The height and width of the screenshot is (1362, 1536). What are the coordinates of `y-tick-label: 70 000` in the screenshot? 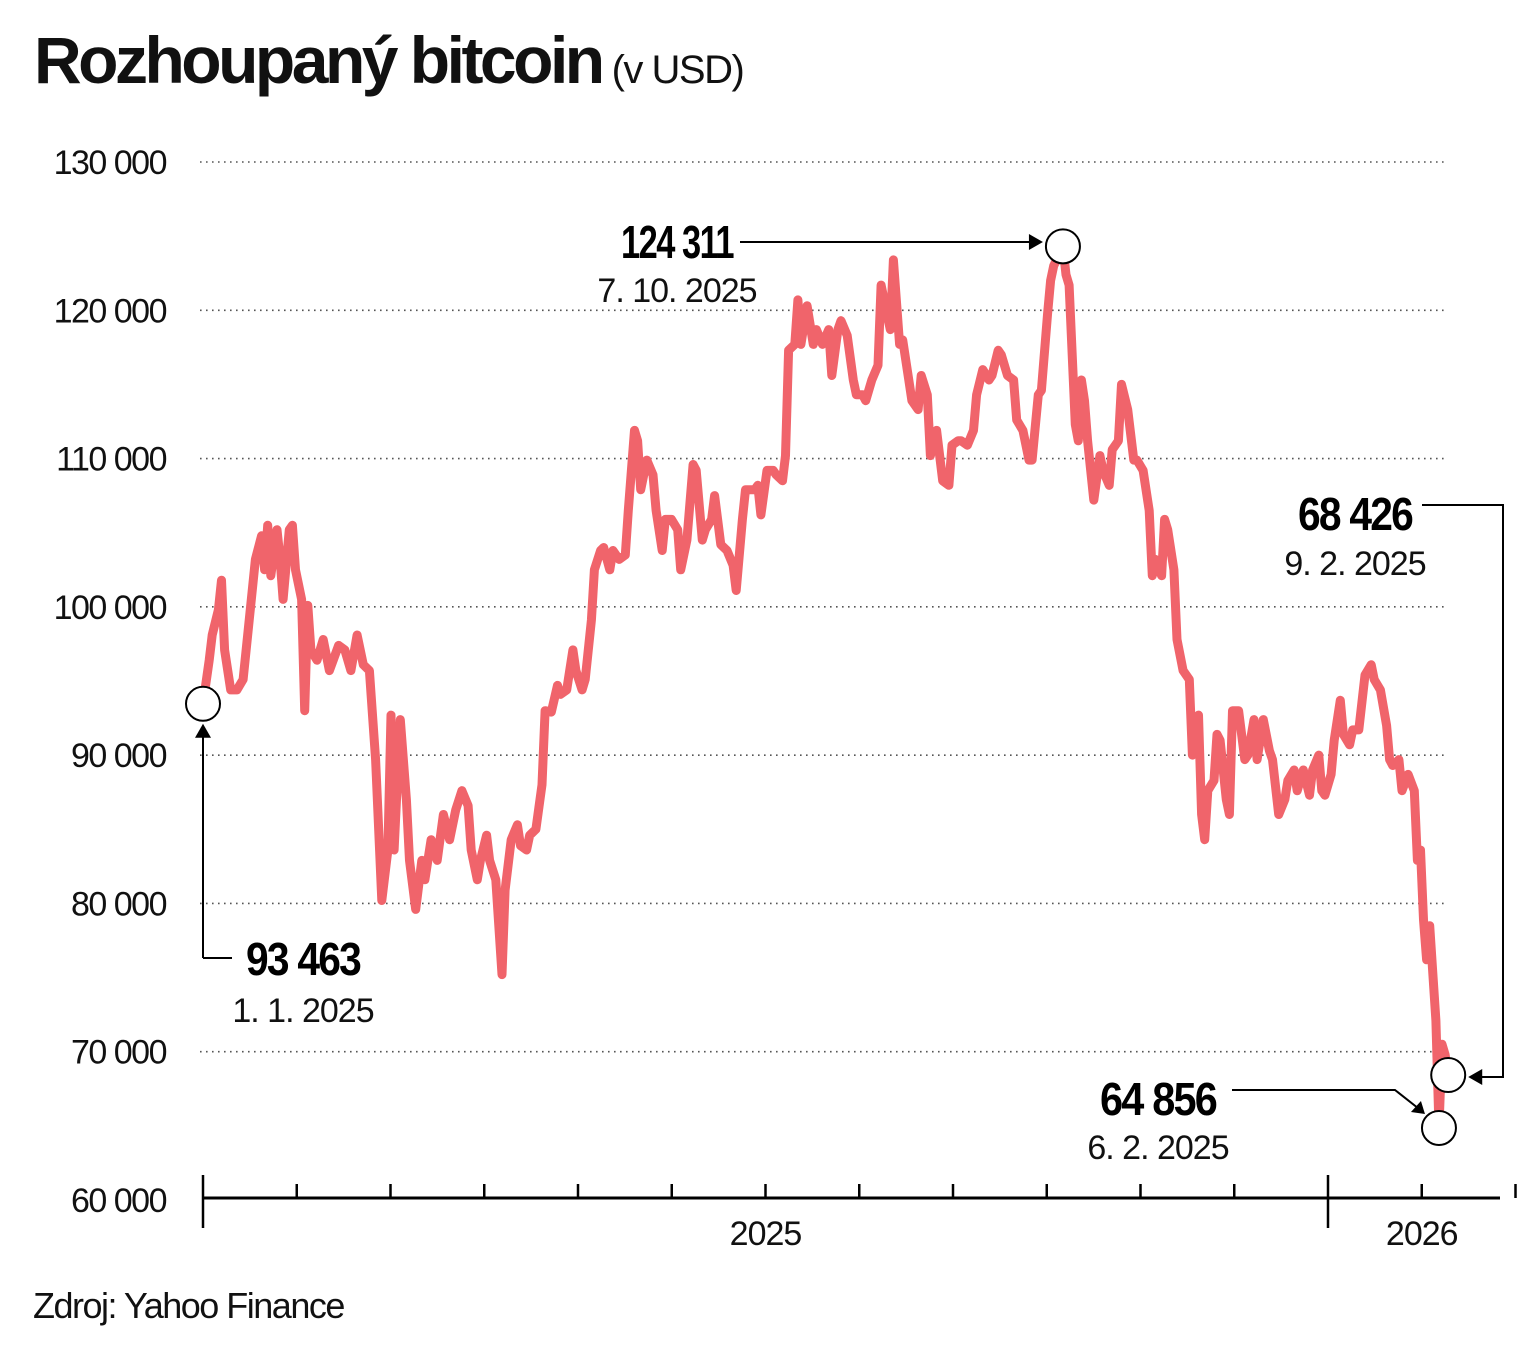 It's located at (119, 1053).